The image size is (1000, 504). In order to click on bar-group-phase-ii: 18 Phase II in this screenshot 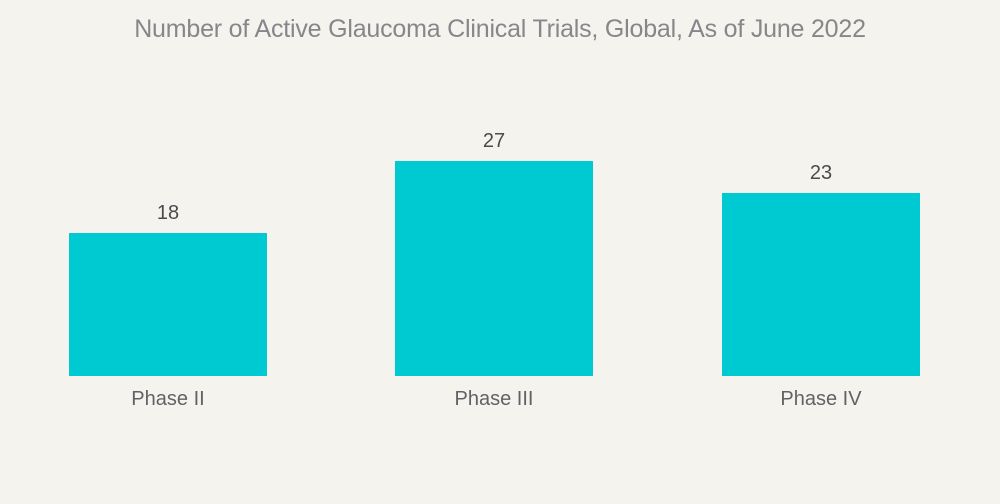, I will do `click(168, 306)`.